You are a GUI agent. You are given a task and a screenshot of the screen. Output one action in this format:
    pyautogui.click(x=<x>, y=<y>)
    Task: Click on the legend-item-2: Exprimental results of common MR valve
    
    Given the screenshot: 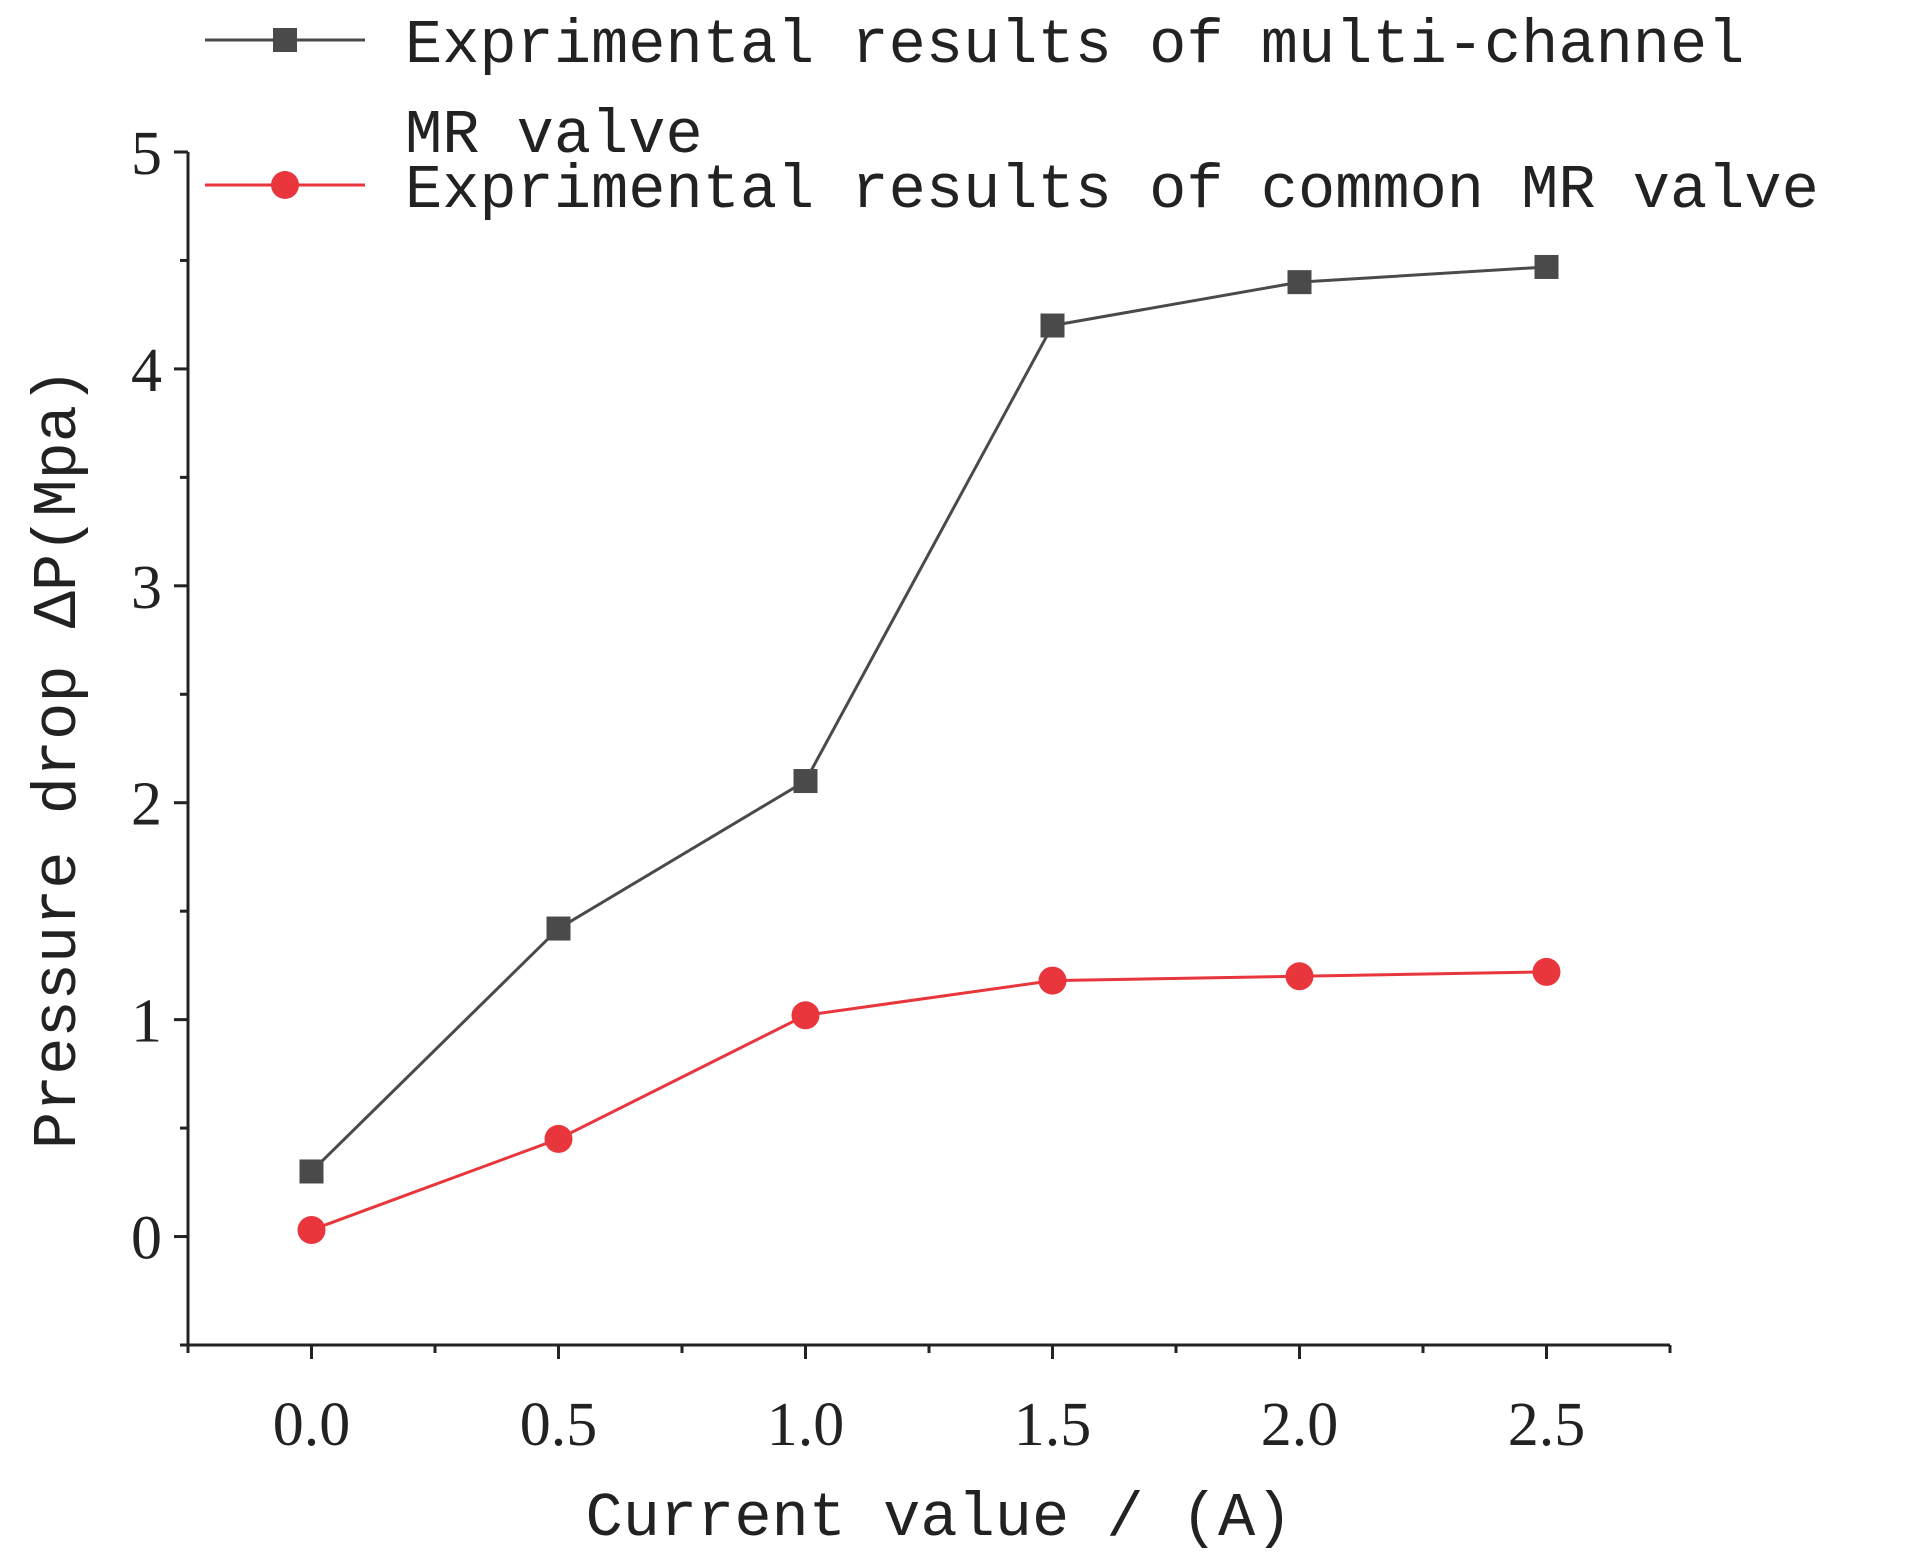 What is the action you would take?
    pyautogui.click(x=1012, y=190)
    